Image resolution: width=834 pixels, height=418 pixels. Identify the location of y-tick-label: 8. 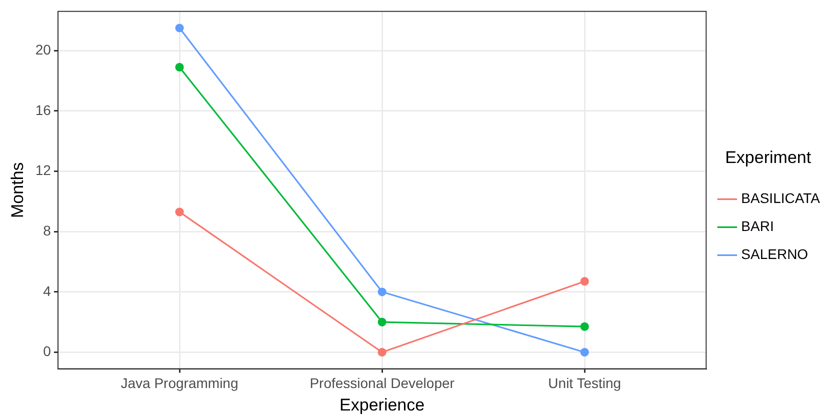
(47, 230).